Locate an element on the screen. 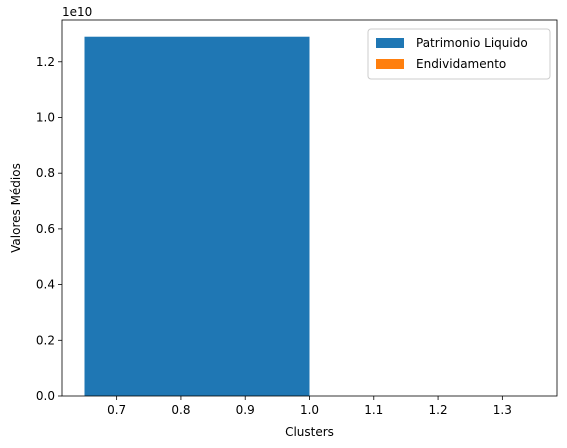 The width and height of the screenshot is (567, 448). x-ticks-group: 0.7 0.8 0.9 1.0 1.1 1.2 1.3 is located at coordinates (309, 406).